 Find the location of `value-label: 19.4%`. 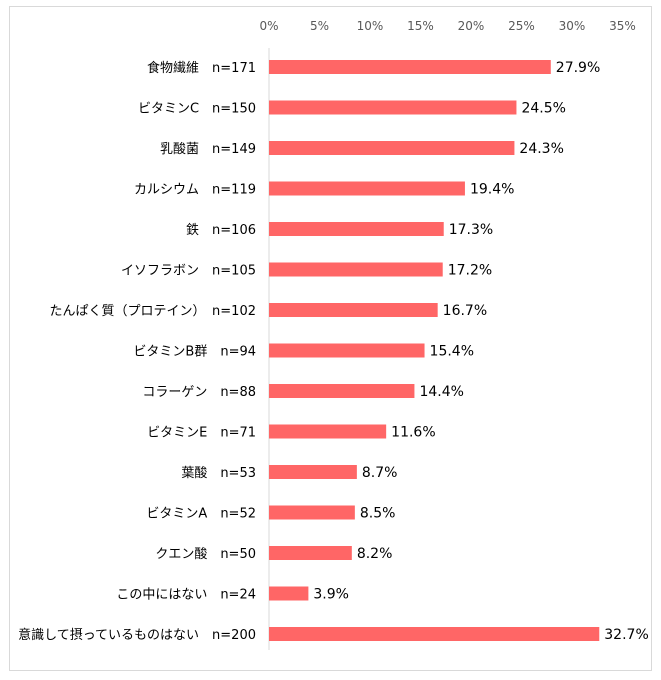

value-label: 19.4% is located at coordinates (492, 190).